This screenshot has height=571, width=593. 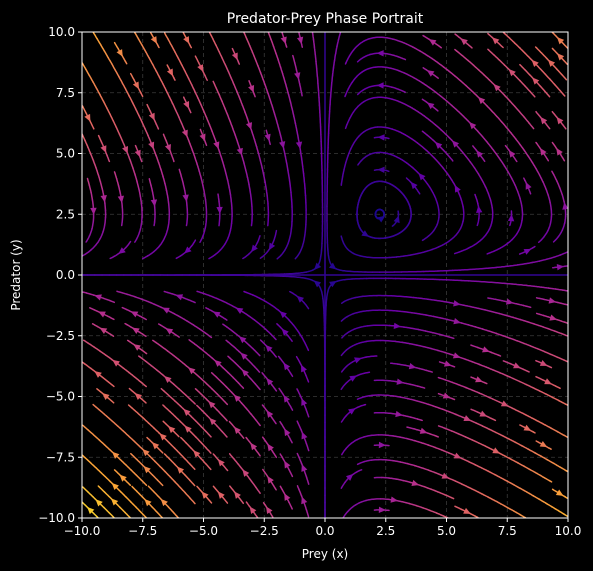 What do you see at coordinates (65, 154) in the screenshot?
I see `y-tick-label: 5.0` at bounding box center [65, 154].